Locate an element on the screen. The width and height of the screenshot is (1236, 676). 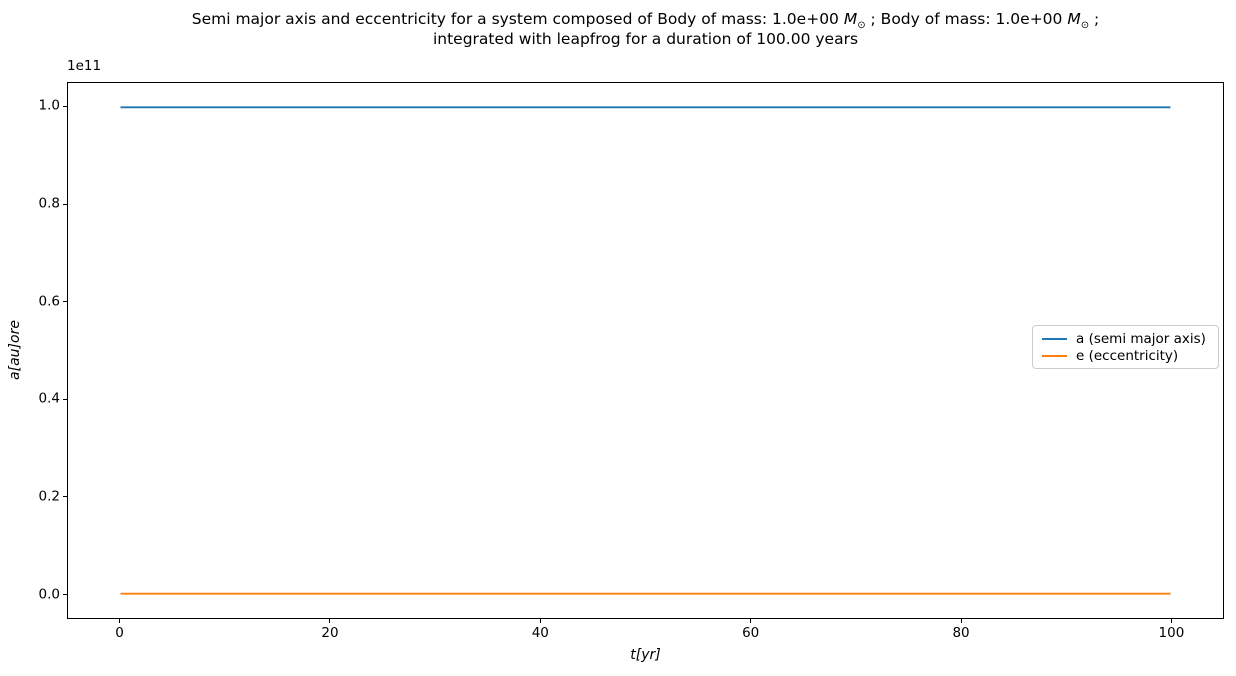
y-axis-offset-text: 1e11 is located at coordinates (84, 66).